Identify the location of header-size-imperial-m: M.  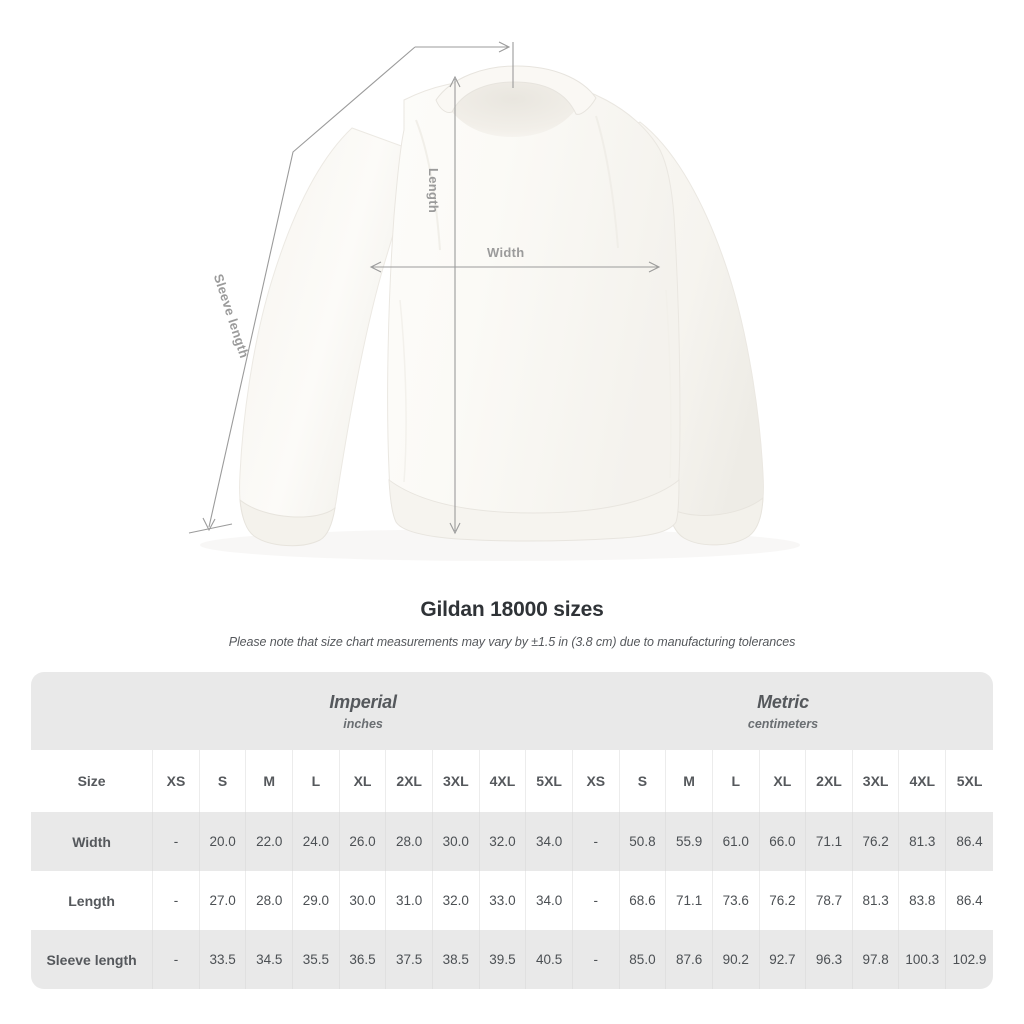
(270, 781).